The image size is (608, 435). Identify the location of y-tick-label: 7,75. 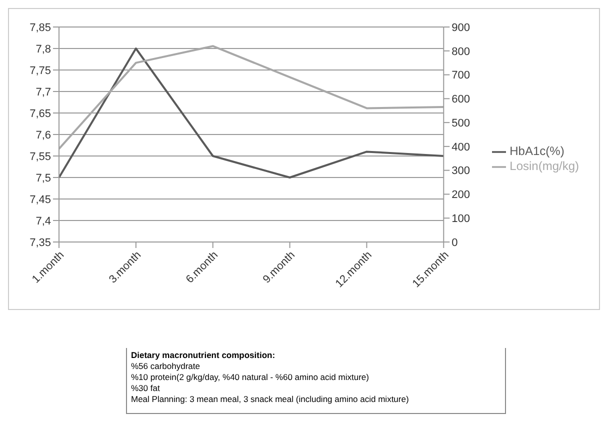
(40, 70).